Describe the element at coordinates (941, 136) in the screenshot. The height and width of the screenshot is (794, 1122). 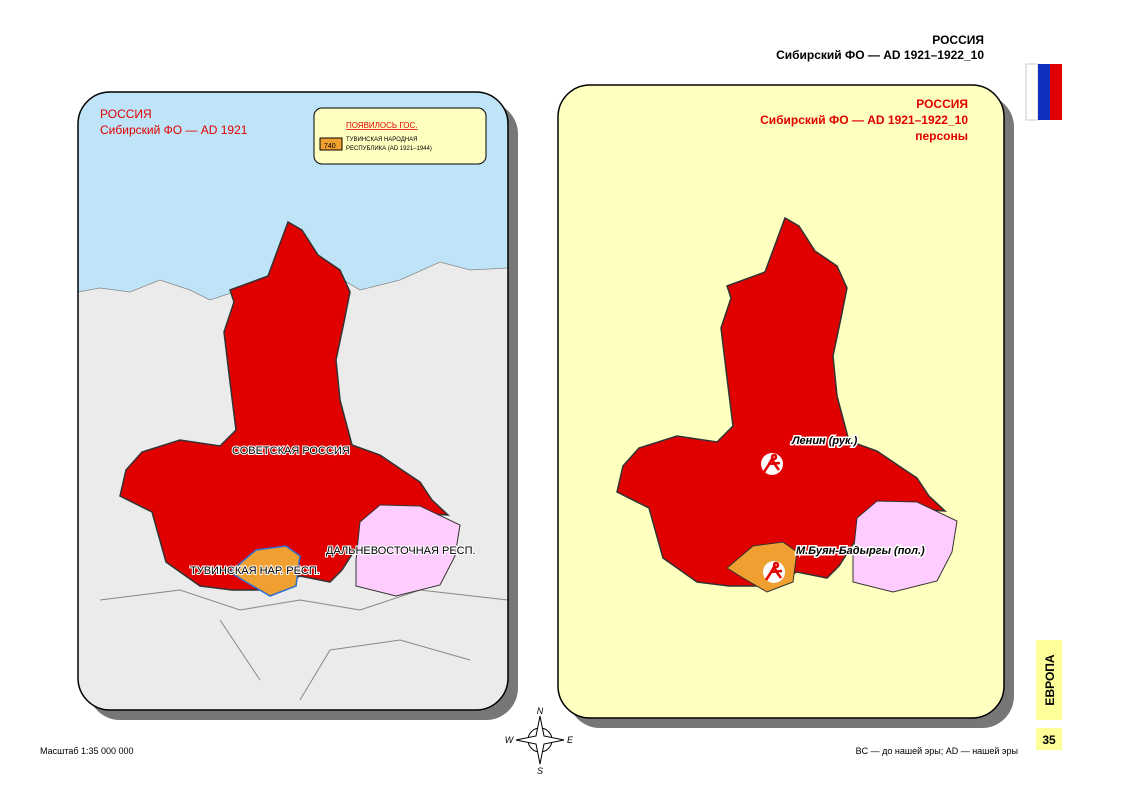
I see `right-caption: персоны` at that location.